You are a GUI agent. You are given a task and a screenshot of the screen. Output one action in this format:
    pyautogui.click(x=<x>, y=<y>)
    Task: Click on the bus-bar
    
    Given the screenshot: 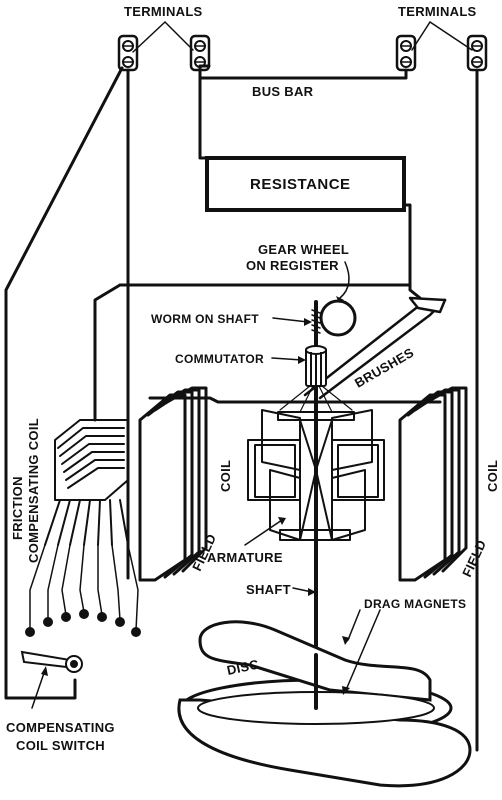 What is the action you would take?
    pyautogui.click(x=303, y=72)
    